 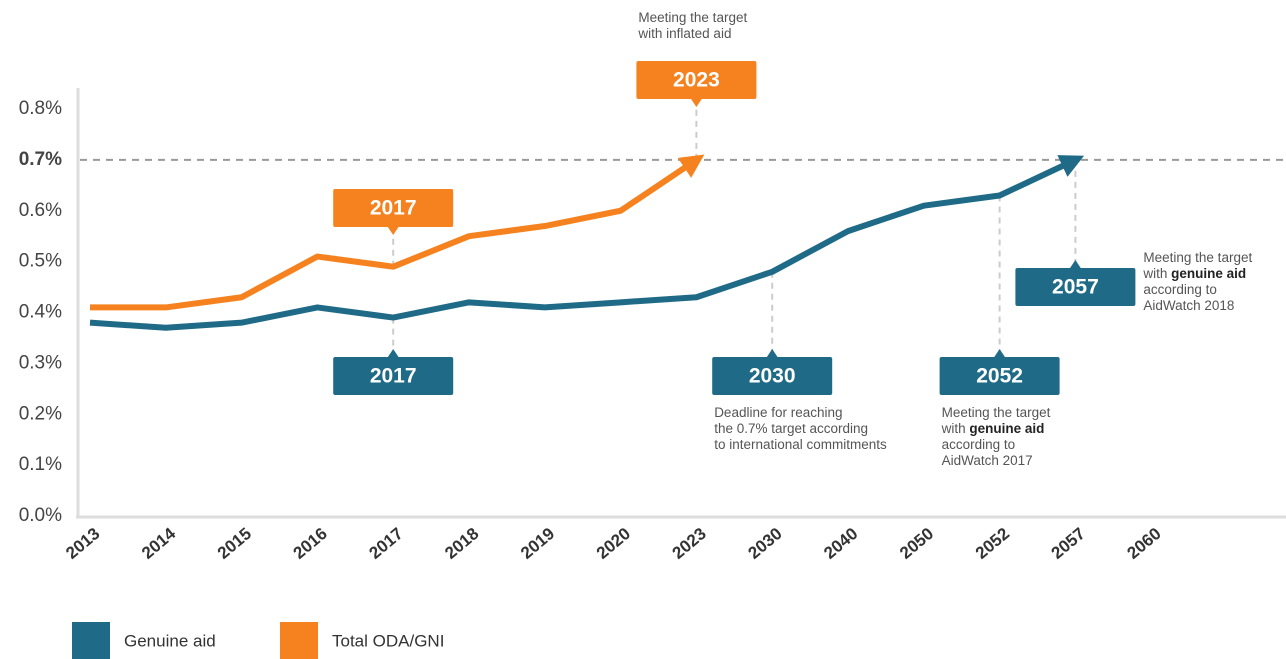 What do you see at coordinates (40, 362) in the screenshot?
I see `y-tick-label: 0.3%` at bounding box center [40, 362].